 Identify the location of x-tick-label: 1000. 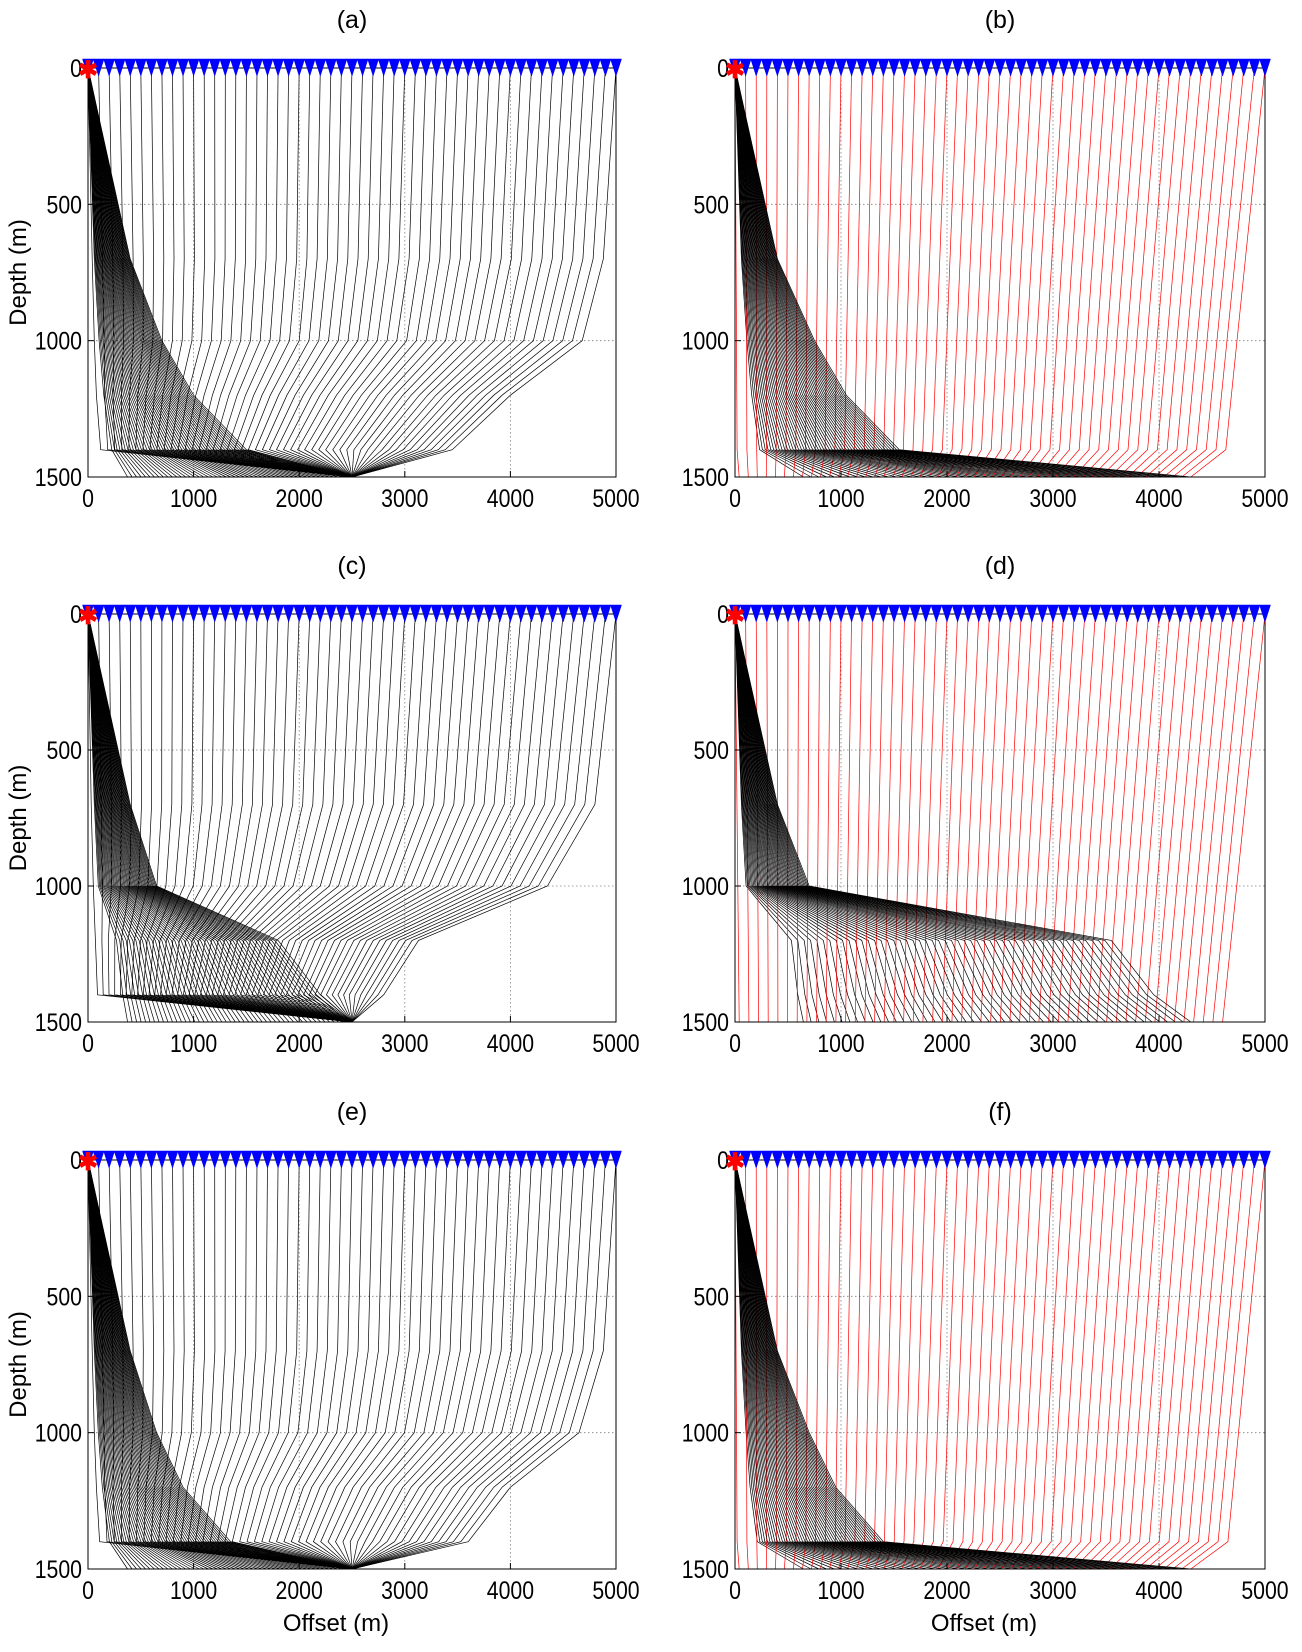
(193, 1043).